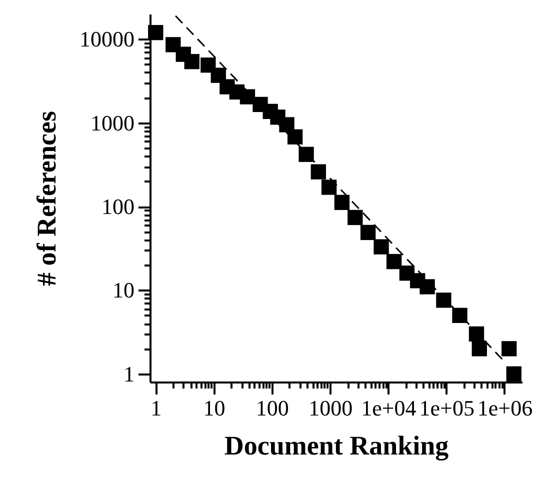  What do you see at coordinates (107, 39) in the screenshot?
I see `y-tick-label: 10000` at bounding box center [107, 39].